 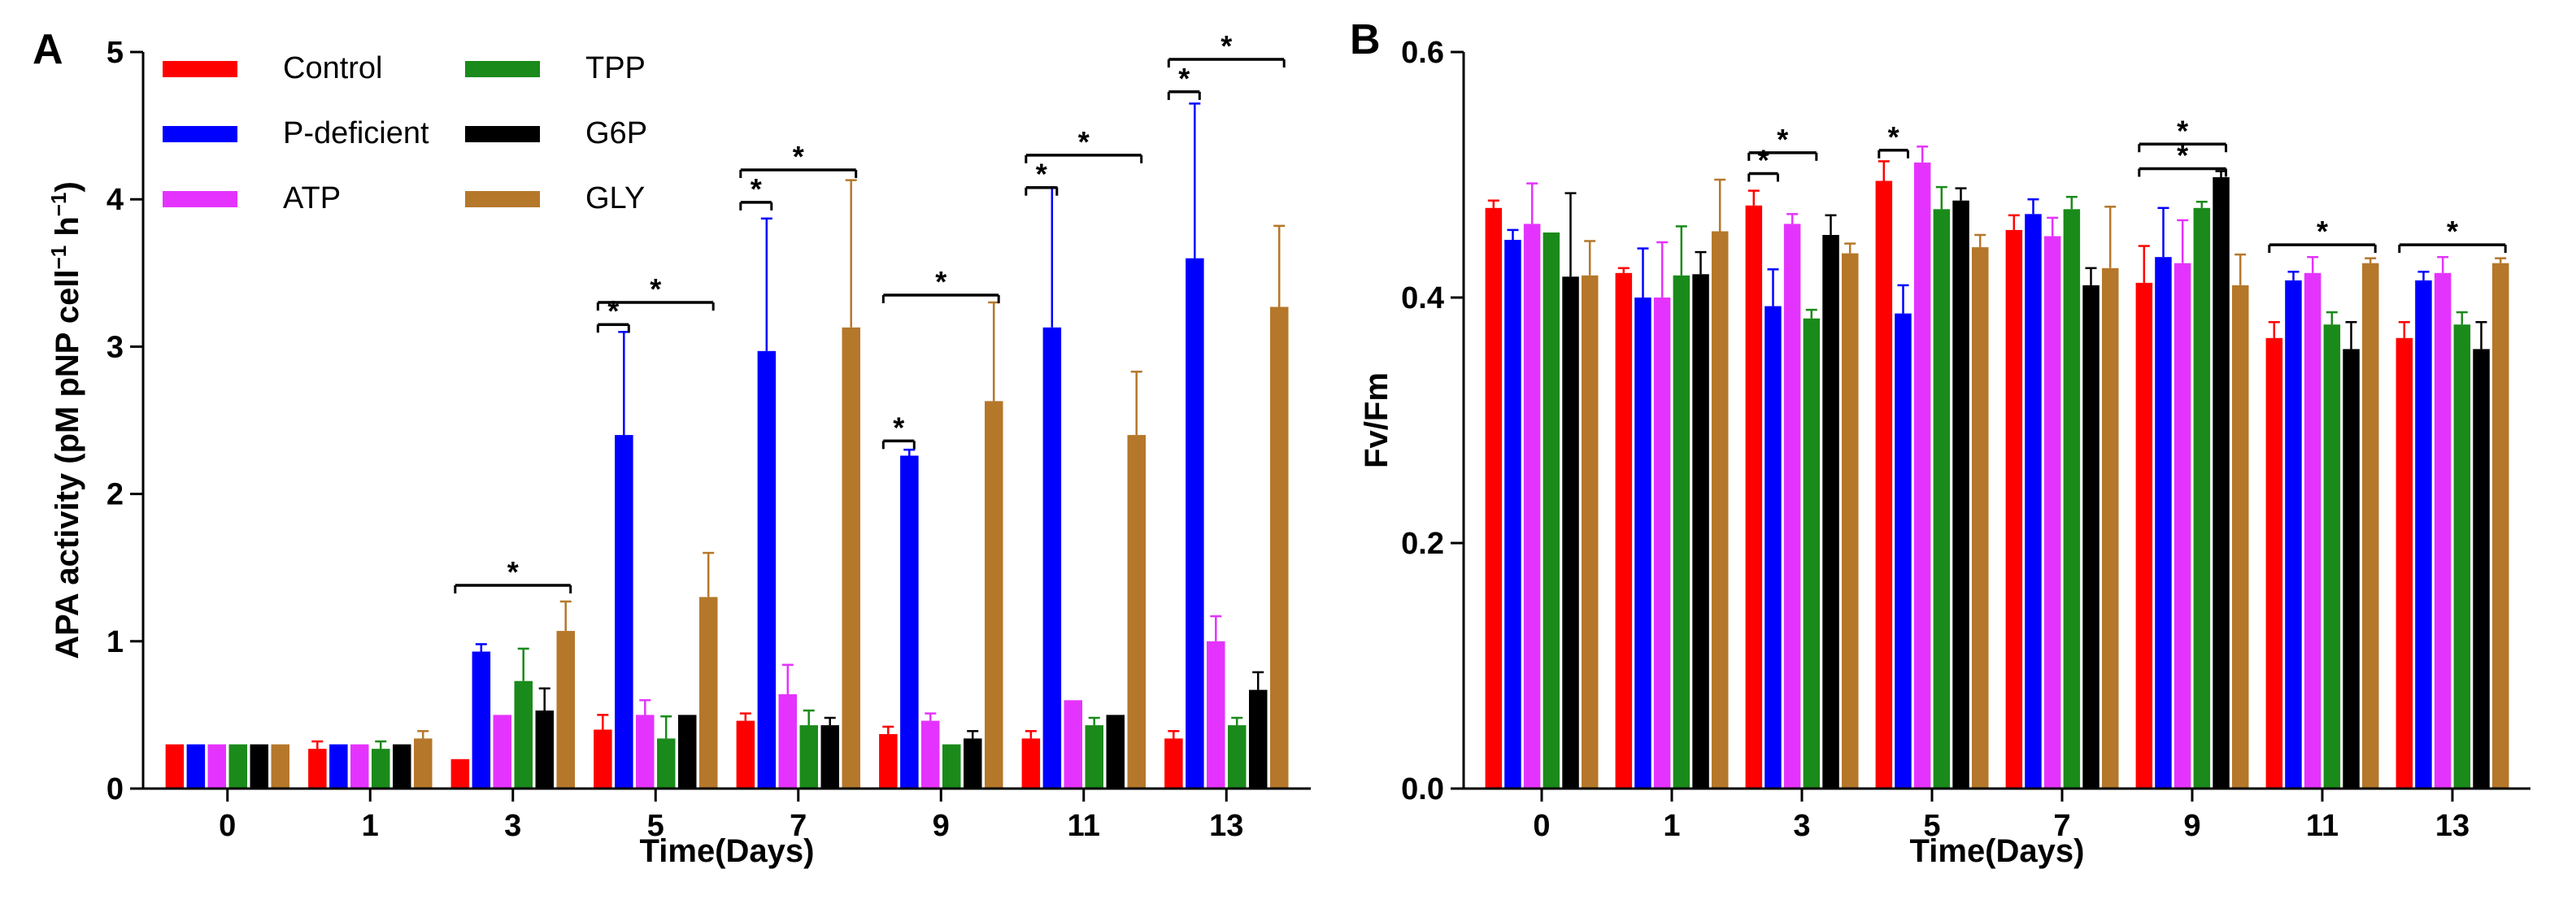 What do you see at coordinates (502, 134) in the screenshot?
I see `legend-swatch-g6p` at bounding box center [502, 134].